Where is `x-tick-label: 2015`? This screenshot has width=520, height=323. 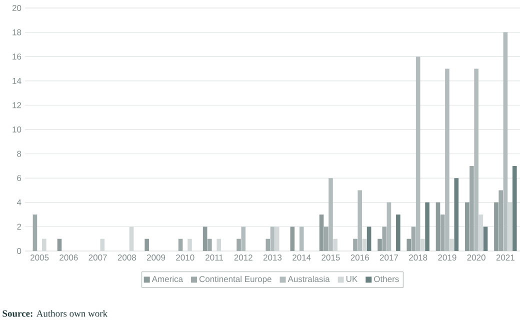 x-tick-label: 2015 is located at coordinates (331, 257).